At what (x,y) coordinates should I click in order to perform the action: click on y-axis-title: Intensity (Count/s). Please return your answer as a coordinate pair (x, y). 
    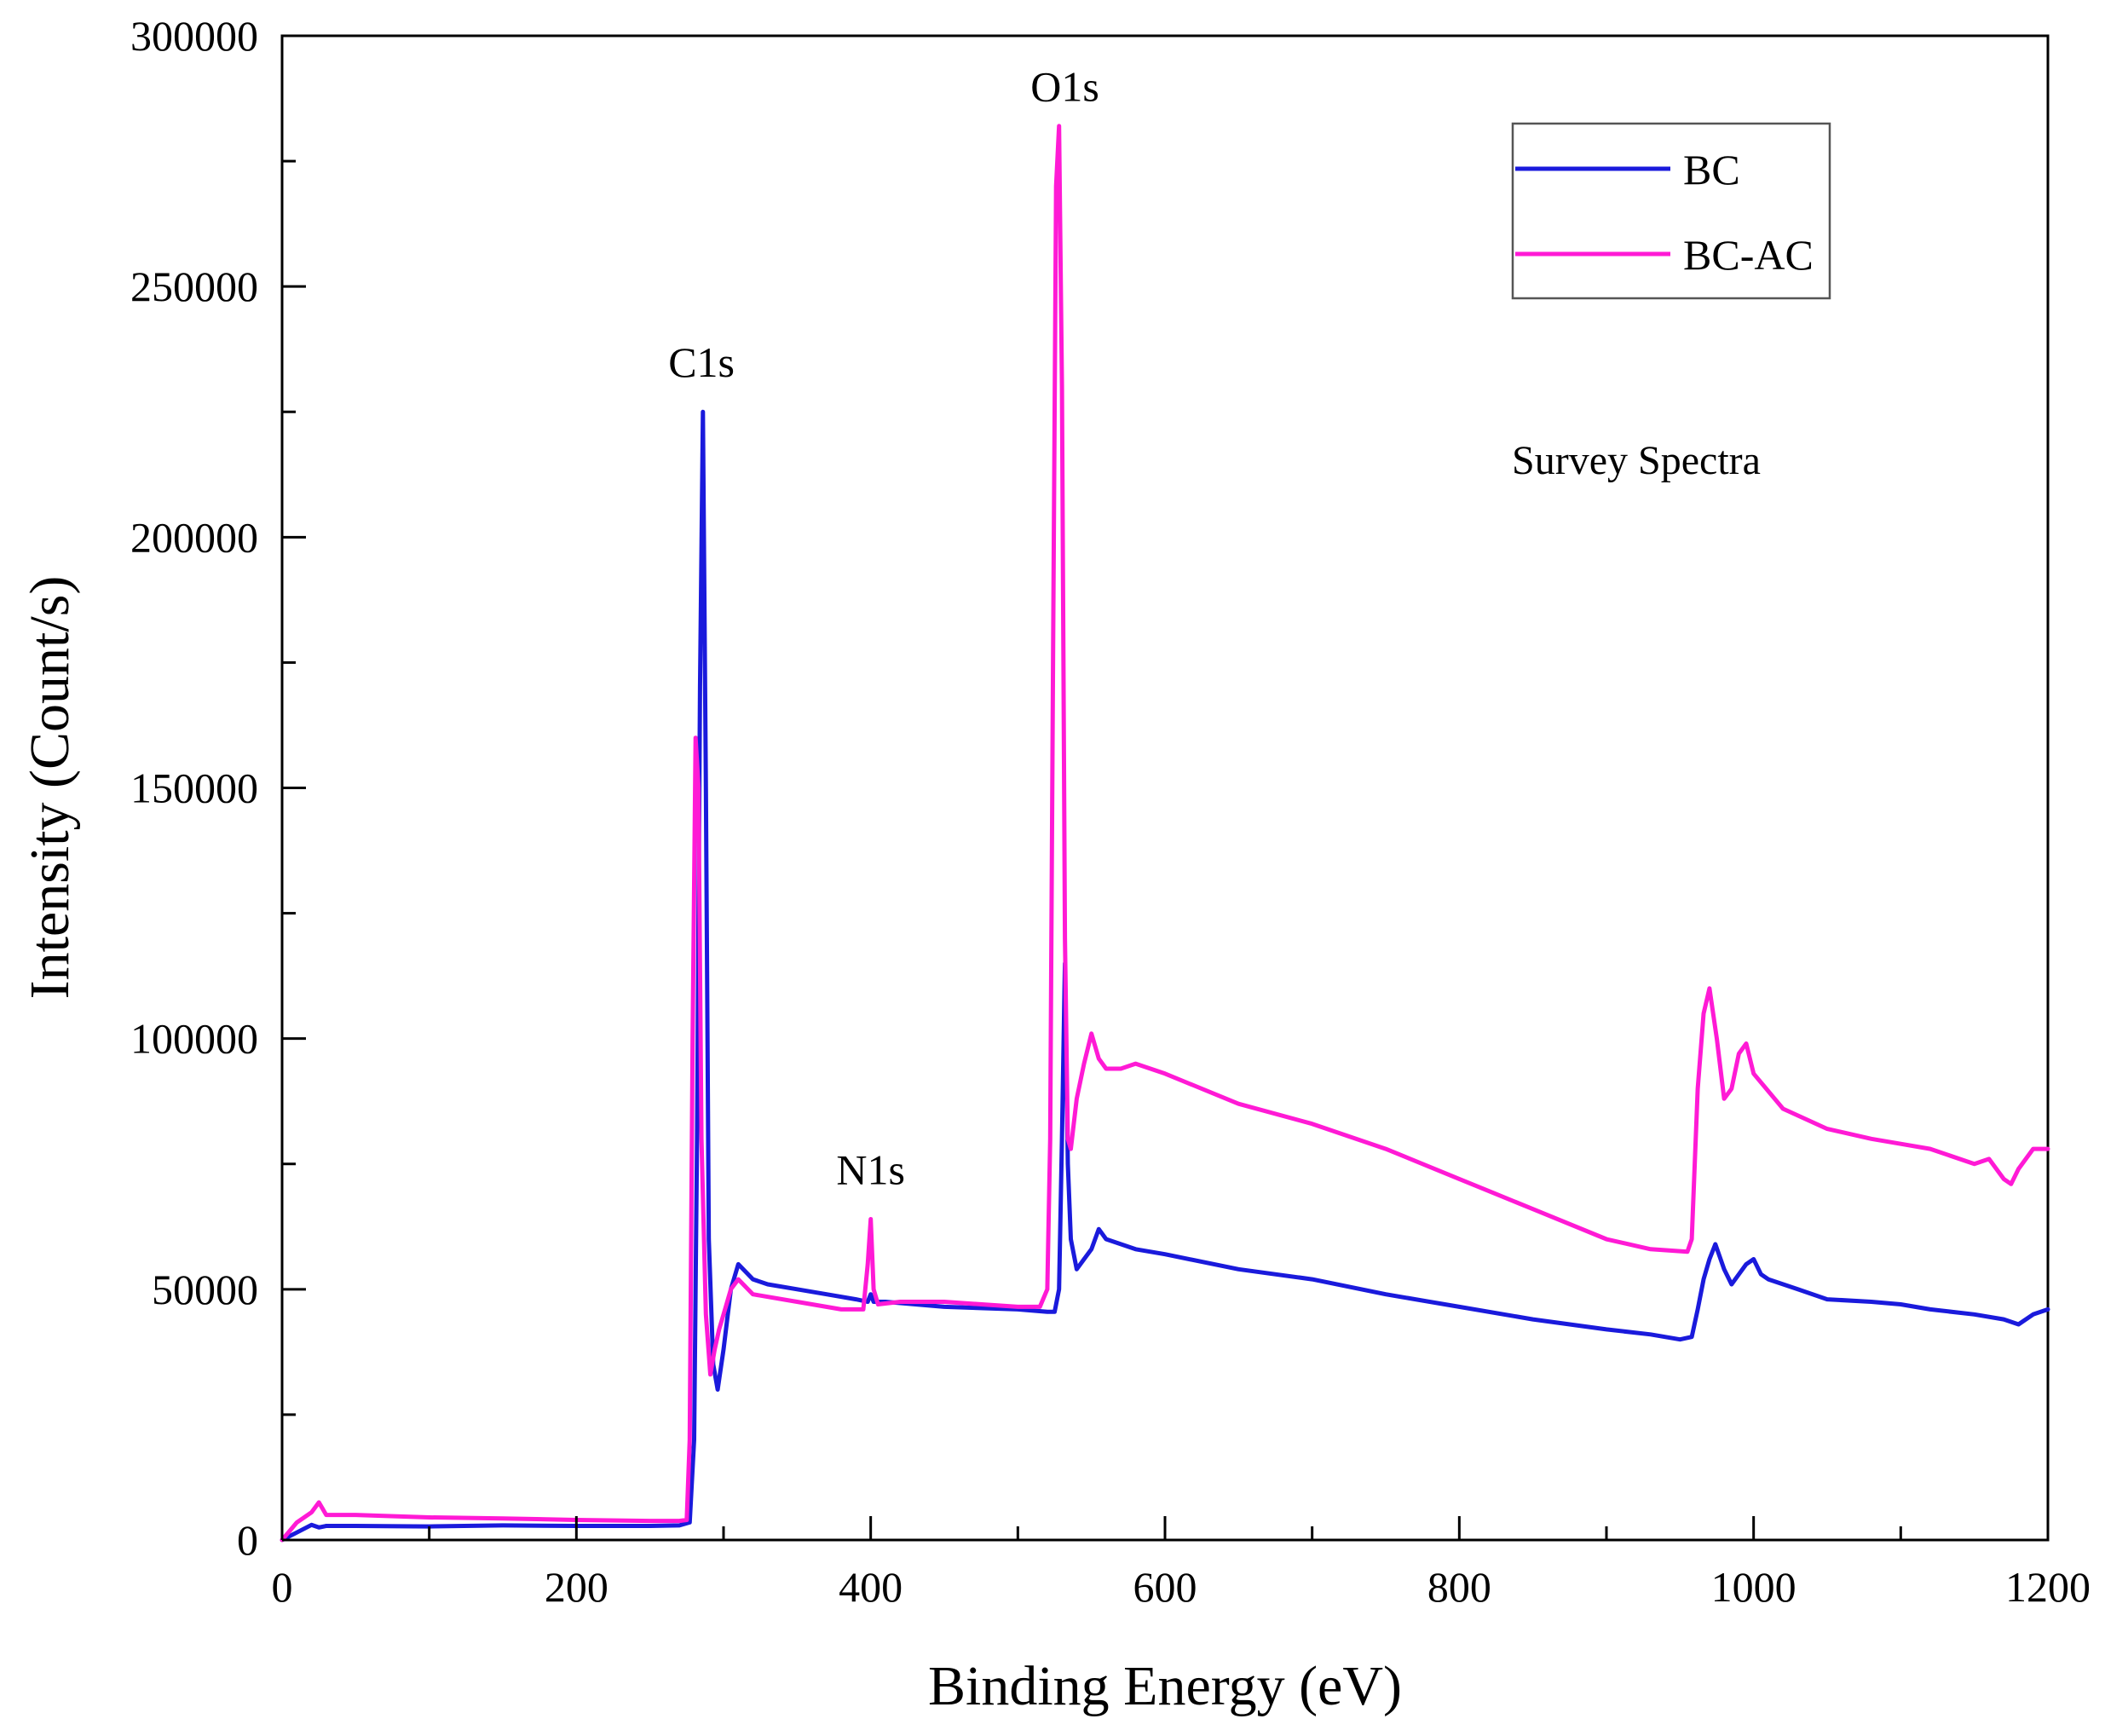
    Looking at the image, I should click on (50, 788).